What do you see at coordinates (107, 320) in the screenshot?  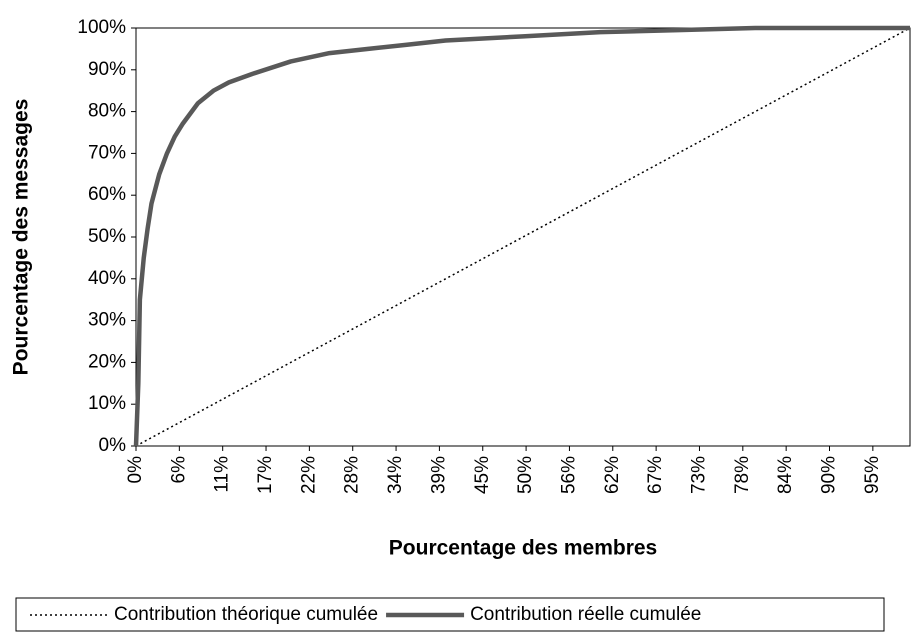 I see `y-tick-label: 30%` at bounding box center [107, 320].